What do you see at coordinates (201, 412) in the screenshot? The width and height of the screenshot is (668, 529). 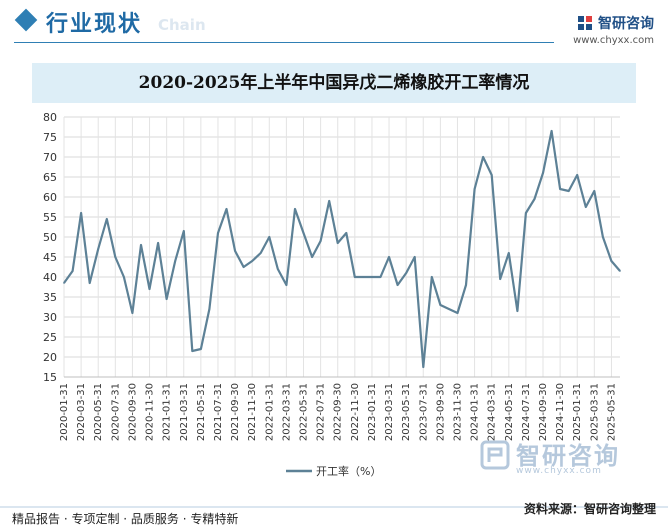 I see `x-tick-label: 2021-05-31` at bounding box center [201, 412].